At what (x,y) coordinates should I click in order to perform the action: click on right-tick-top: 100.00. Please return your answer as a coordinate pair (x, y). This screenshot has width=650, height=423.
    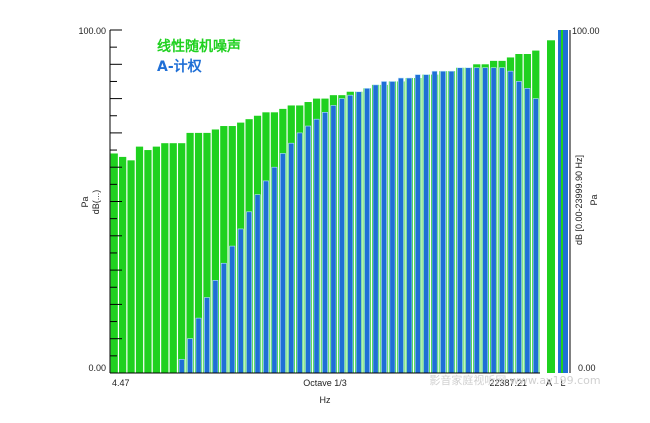
    Looking at the image, I should click on (586, 31).